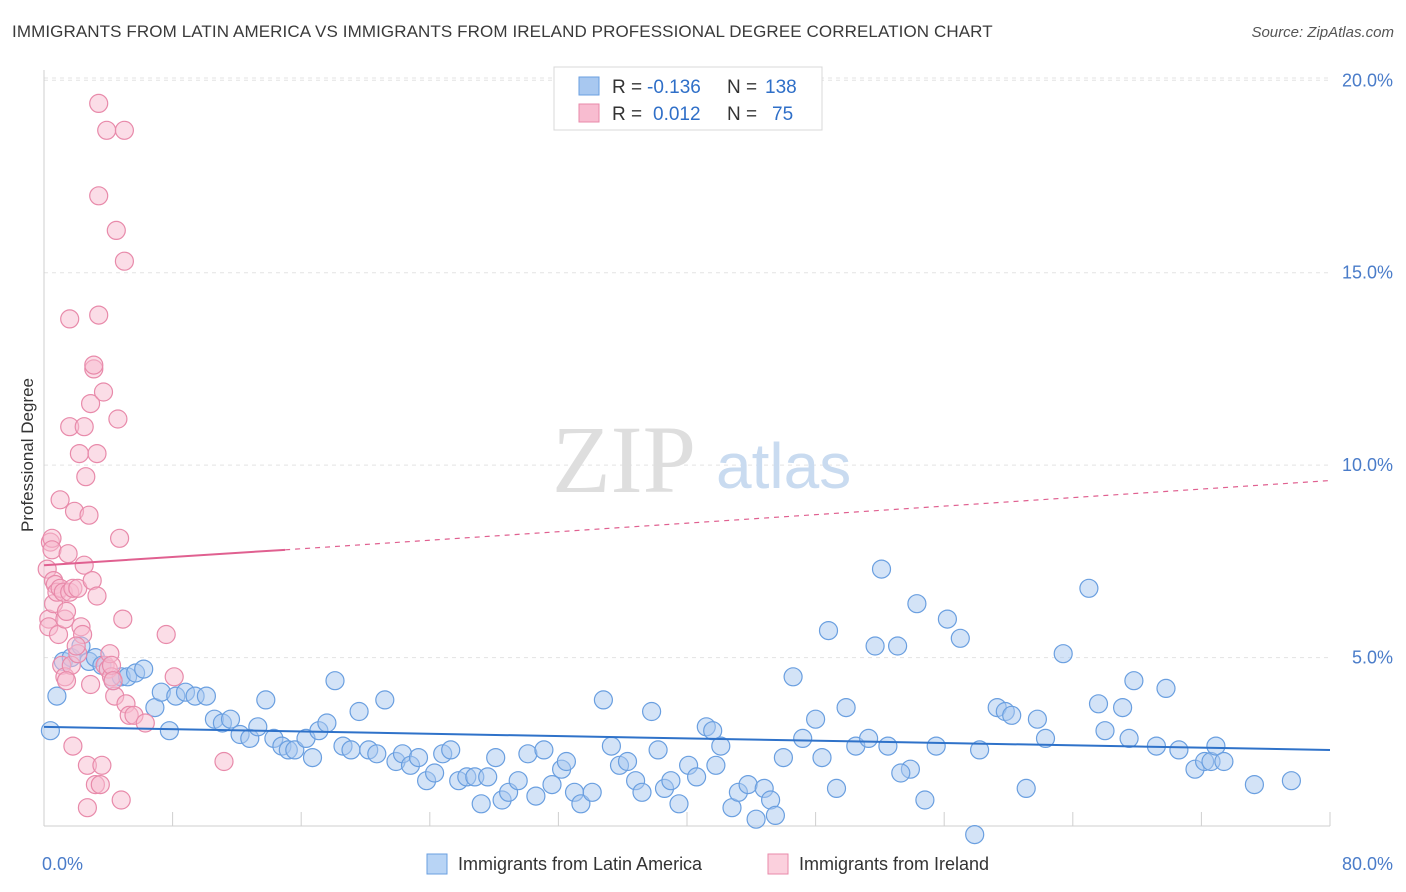 This screenshot has width=1406, height=892. I want to click on series-ireland, so click(135, 455).